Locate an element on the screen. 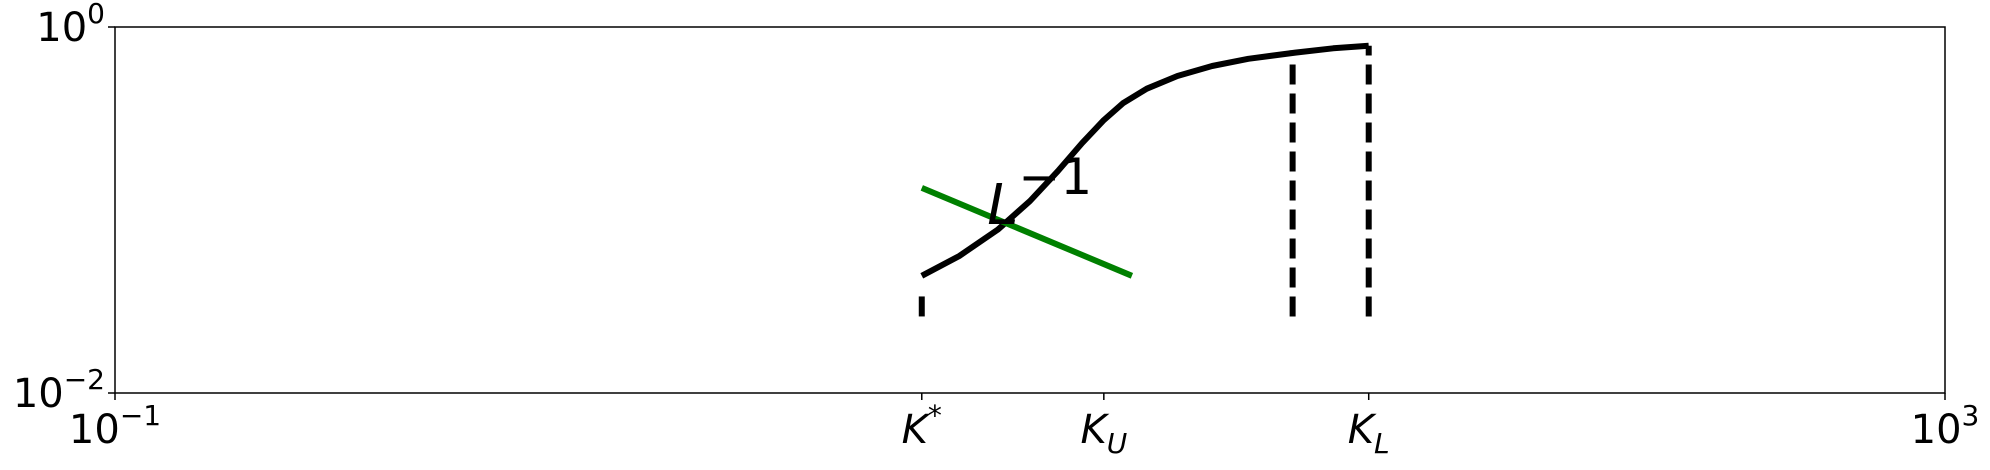  y-tick-label-exp-1: −2 is located at coordinates (84, 379).